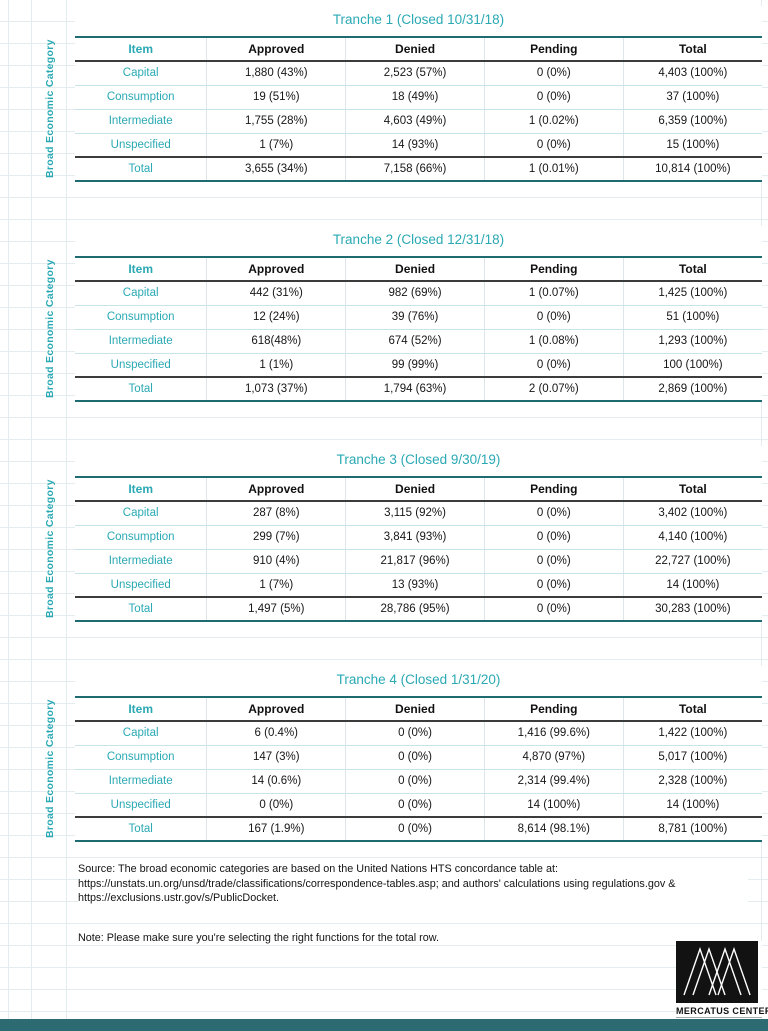  What do you see at coordinates (415, 317) in the screenshot?
I see `cell-denied: 39 (76%)` at bounding box center [415, 317].